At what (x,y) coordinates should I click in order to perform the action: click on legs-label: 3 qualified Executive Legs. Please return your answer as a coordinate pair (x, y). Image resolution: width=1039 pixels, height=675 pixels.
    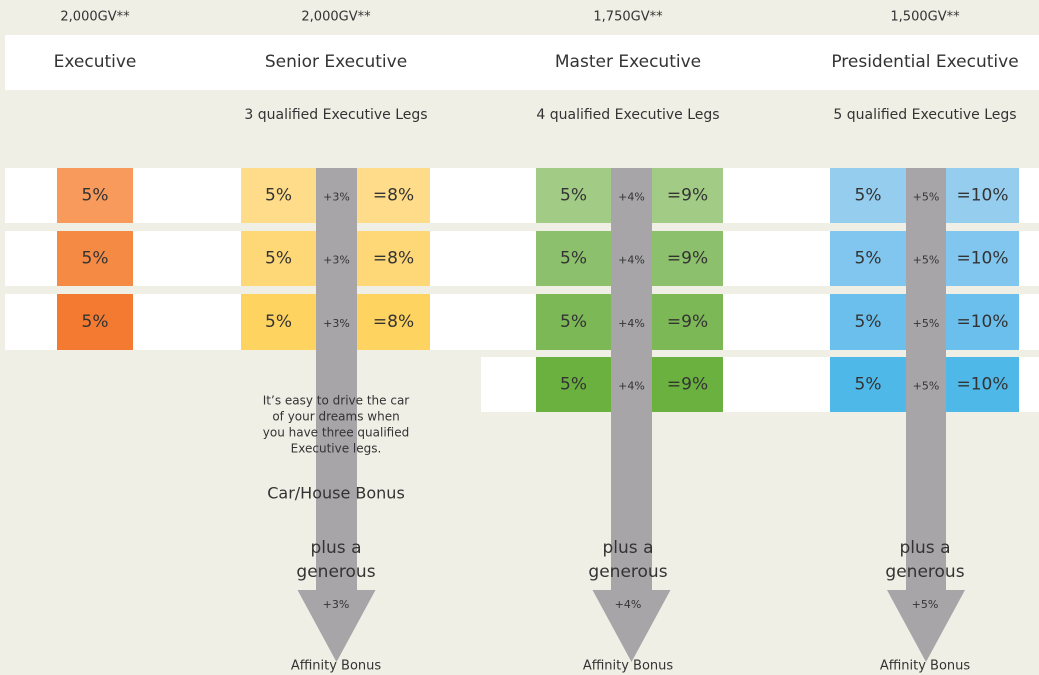
    Looking at the image, I should click on (335, 115).